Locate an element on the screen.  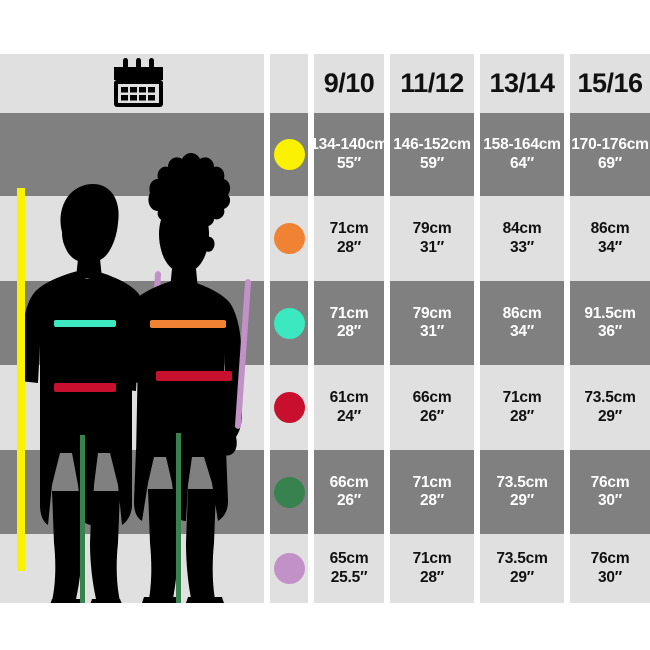
cell-chest-alt-11-12: 79cm 31″ is located at coordinates (432, 323).